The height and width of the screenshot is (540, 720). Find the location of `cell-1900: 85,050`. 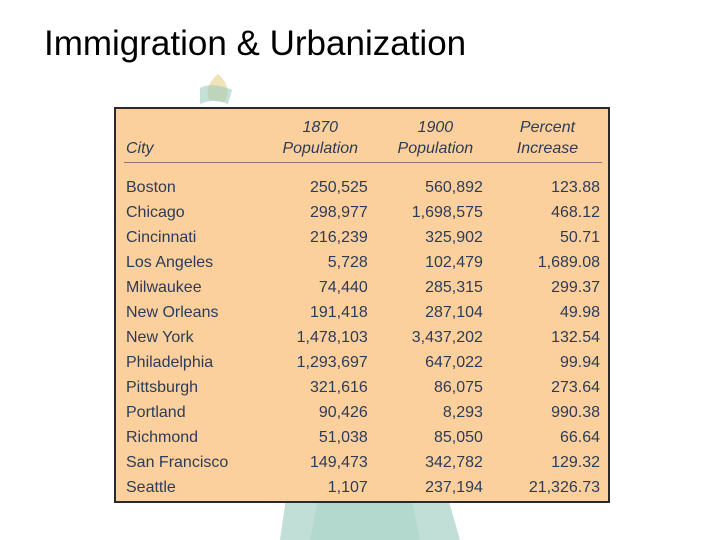

cell-1900: 85,050 is located at coordinates (458, 437).